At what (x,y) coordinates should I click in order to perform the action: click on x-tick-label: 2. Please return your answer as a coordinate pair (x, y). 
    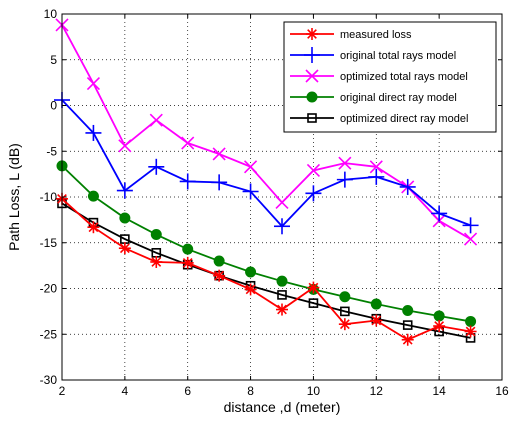
    Looking at the image, I should click on (62, 391).